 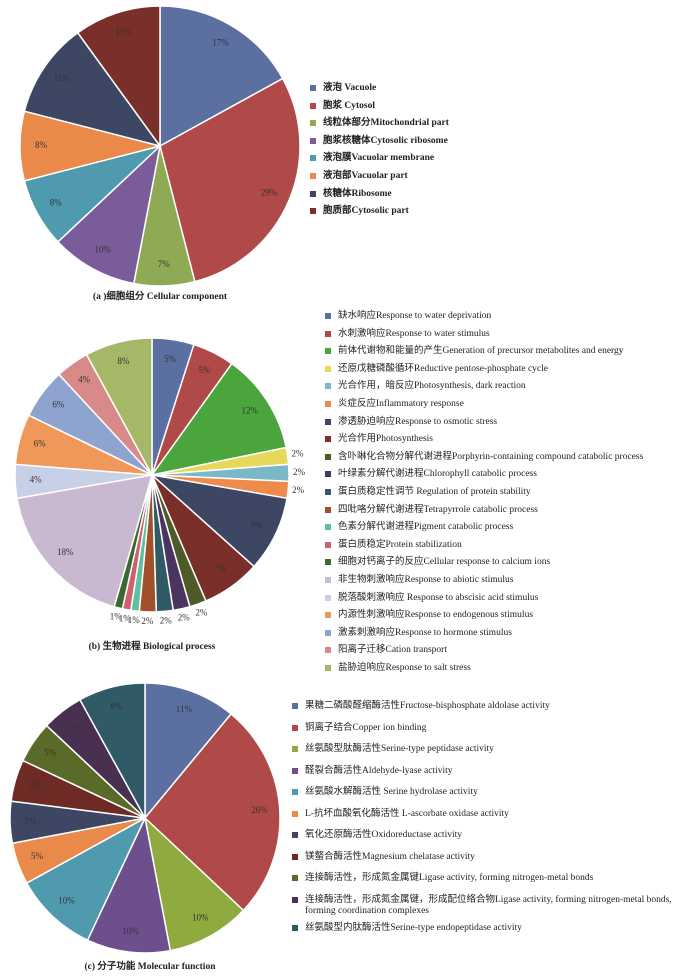 What do you see at coordinates (494, 752) in the screenshot?
I see `legend-item: 丝氨酸型肽酶活性Serine-type peptidase activity` at bounding box center [494, 752].